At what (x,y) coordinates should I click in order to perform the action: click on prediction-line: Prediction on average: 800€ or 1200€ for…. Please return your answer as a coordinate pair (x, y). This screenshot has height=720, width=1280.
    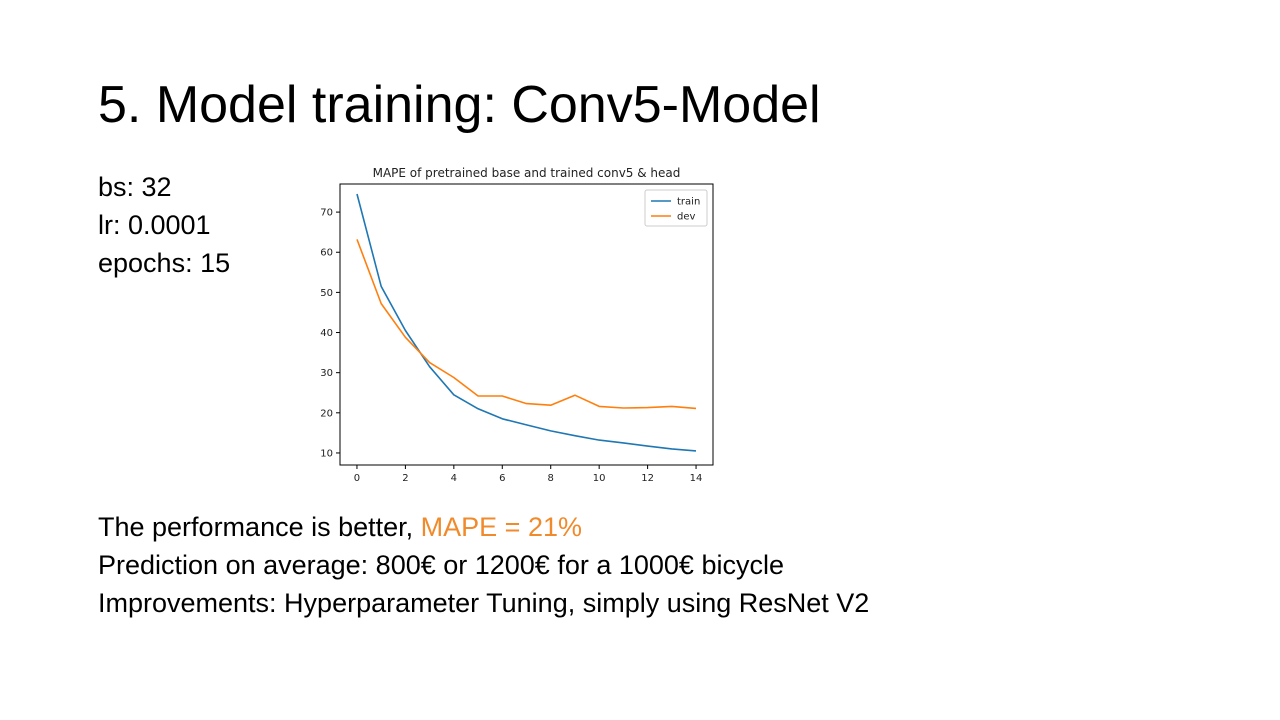
    Looking at the image, I should click on (441, 565).